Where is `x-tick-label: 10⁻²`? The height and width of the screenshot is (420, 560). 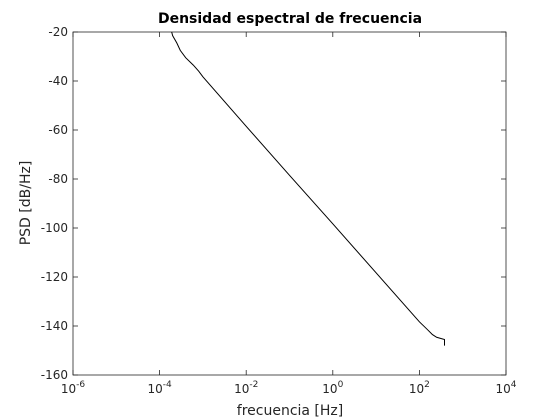 x-tick-label: 10⁻² is located at coordinates (246, 388).